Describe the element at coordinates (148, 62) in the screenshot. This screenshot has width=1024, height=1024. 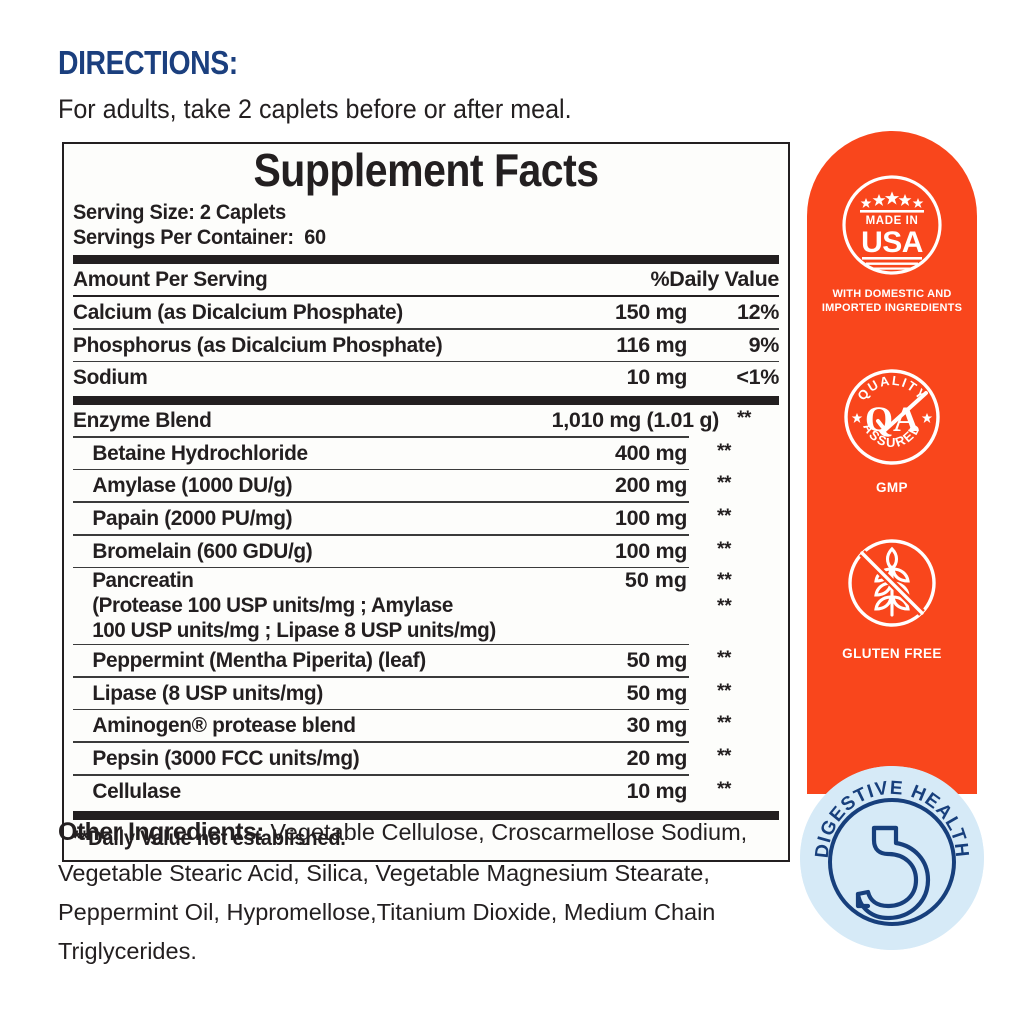
I see `directions-heading: DIRECTIONS:` at that location.